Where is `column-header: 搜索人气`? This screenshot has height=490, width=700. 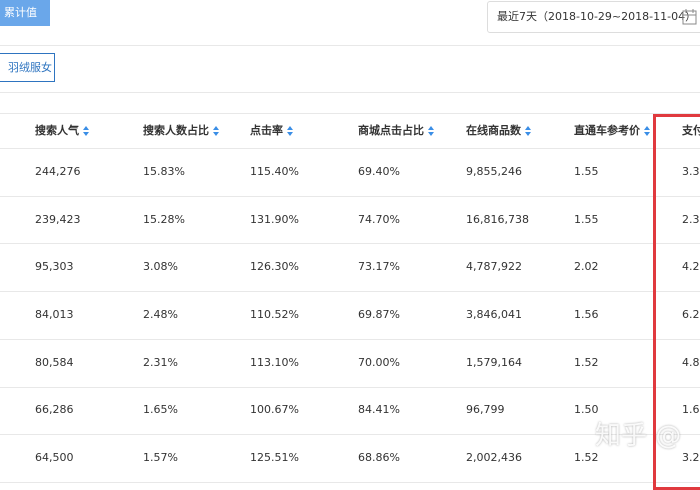 column-header: 搜索人气 is located at coordinates (62, 131).